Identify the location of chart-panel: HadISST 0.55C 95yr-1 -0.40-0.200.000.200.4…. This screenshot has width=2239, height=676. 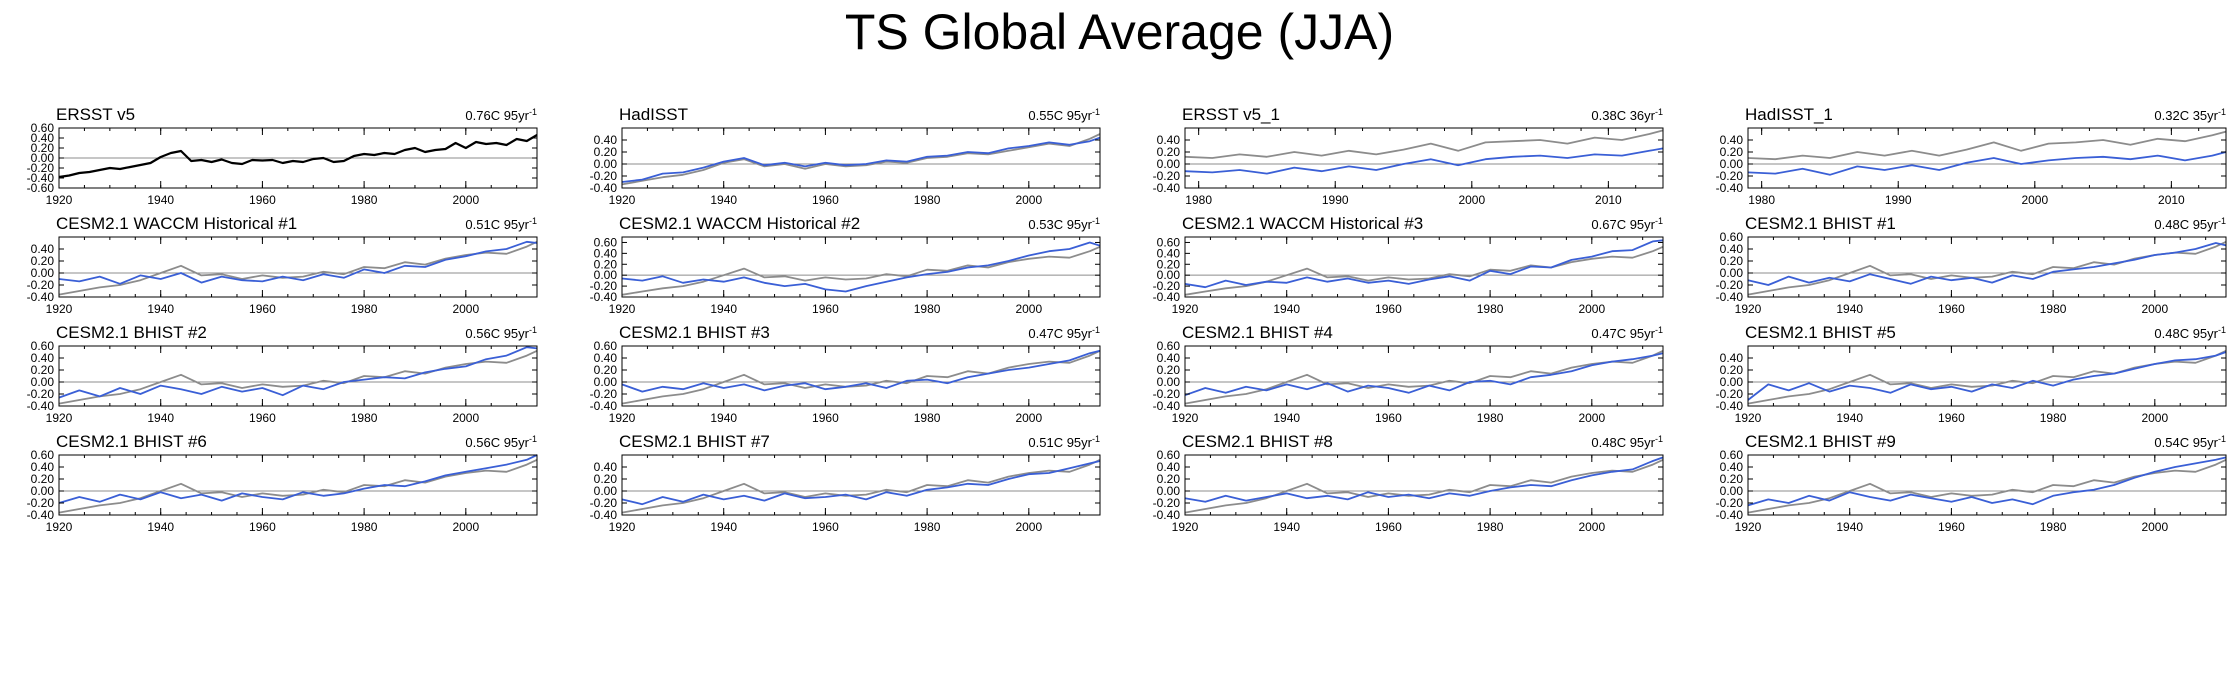
(845, 156).